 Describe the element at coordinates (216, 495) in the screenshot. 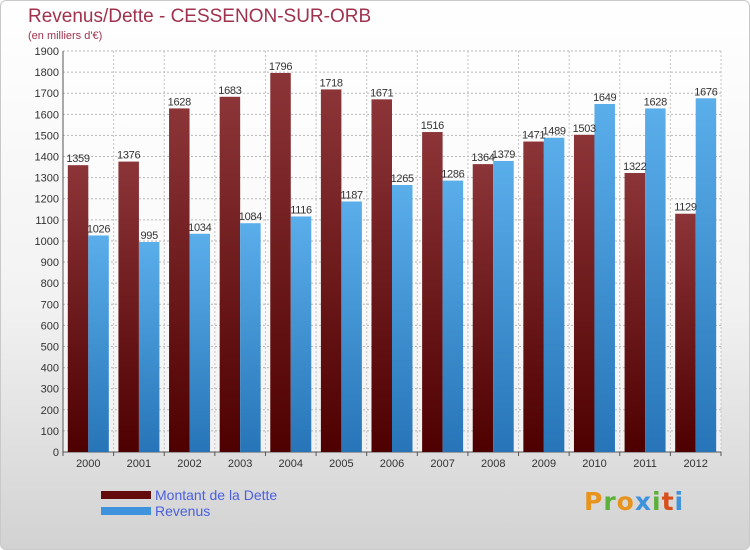

I see `legend-label-dette: Montant de la Dette` at that location.